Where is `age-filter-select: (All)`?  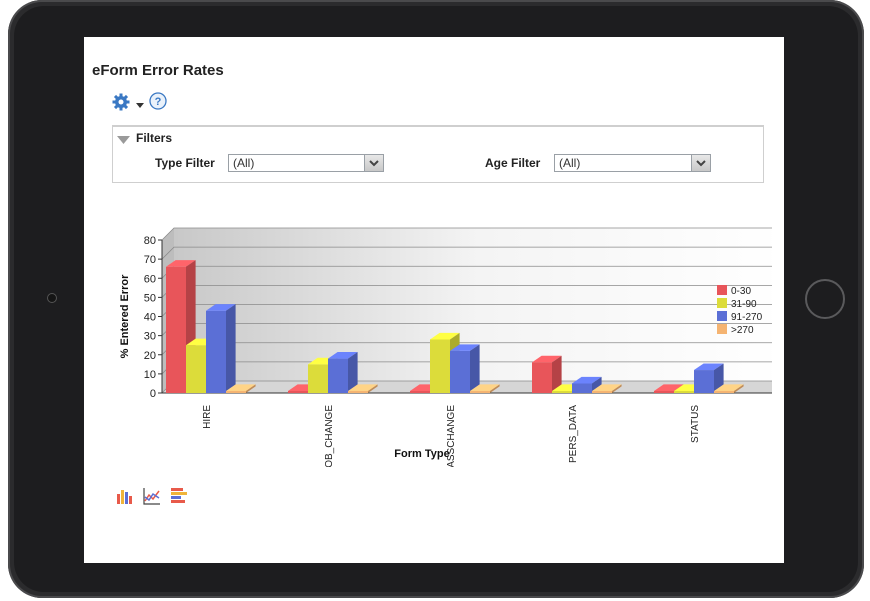 age-filter-select: (All) is located at coordinates (632, 163).